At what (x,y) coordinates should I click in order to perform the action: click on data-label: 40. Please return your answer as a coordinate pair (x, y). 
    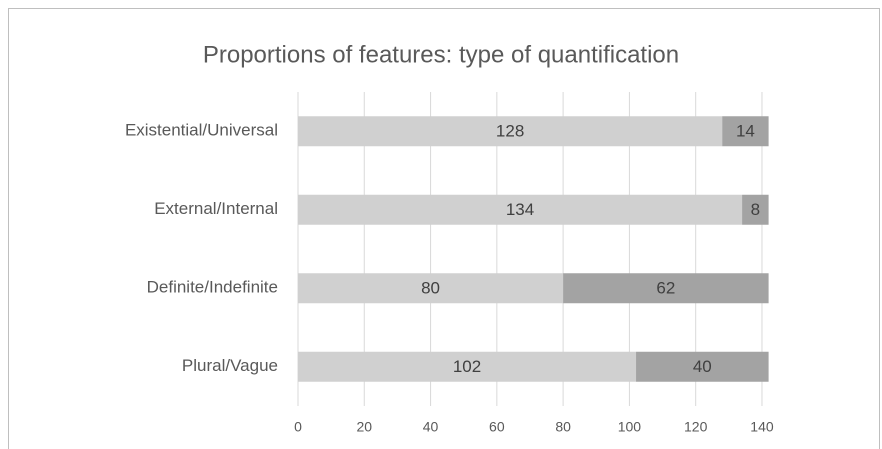
    Looking at the image, I should click on (702, 366).